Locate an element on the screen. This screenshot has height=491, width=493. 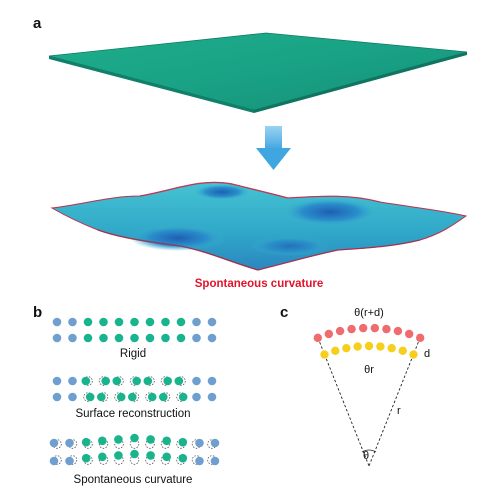
angle-label: θ is located at coordinates (366, 456).